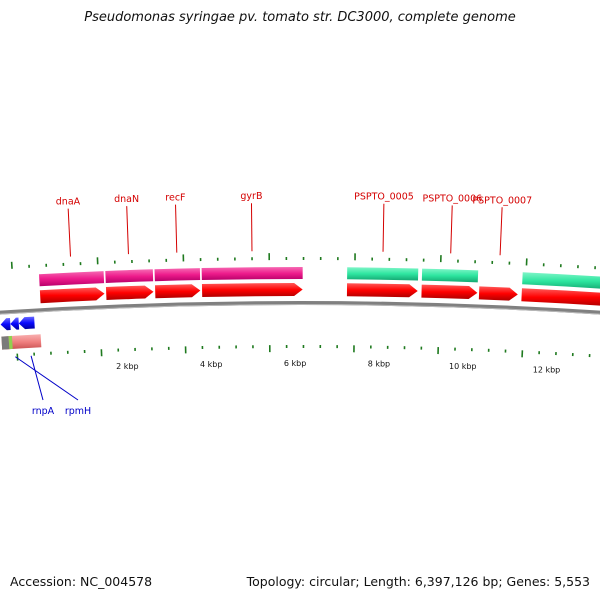 The height and width of the screenshot is (600, 600). What do you see at coordinates (211, 364) in the screenshot?
I see `scale-label: 4 kbp` at bounding box center [211, 364].